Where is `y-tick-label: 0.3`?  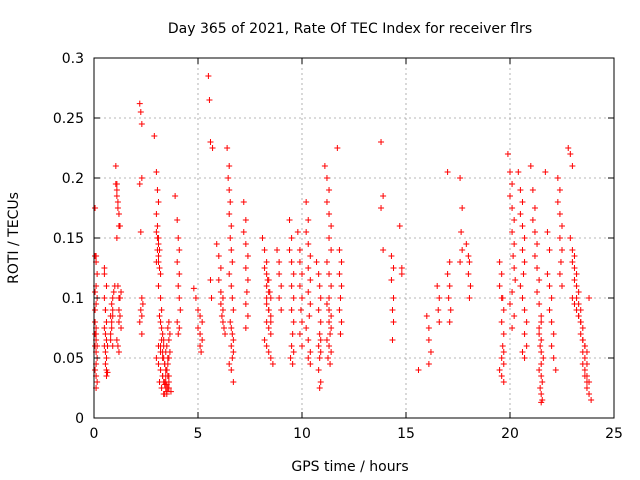
y-tick-label: 0.3 is located at coordinates (73, 59).